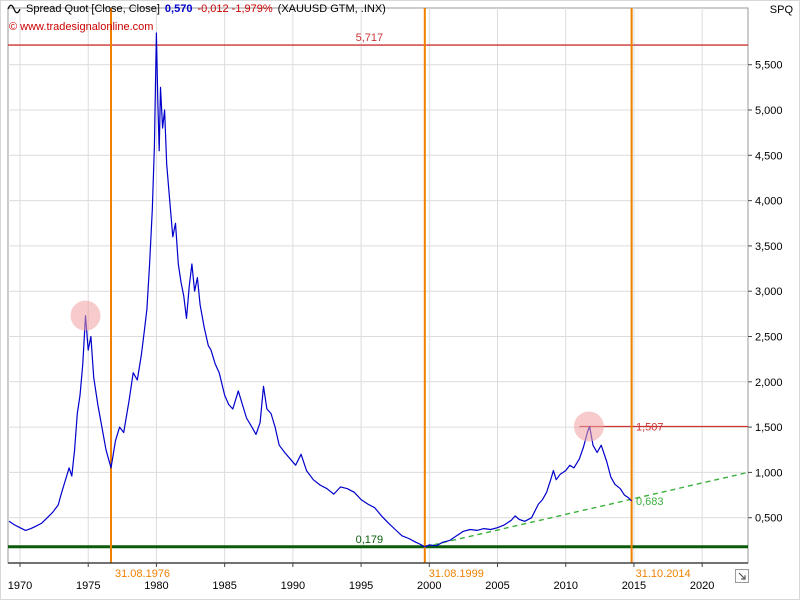 The width and height of the screenshot is (800, 600). Describe the element at coordinates (93, 9) in the screenshot. I see `series-title: Spread Quot [Close, Close]` at that location.